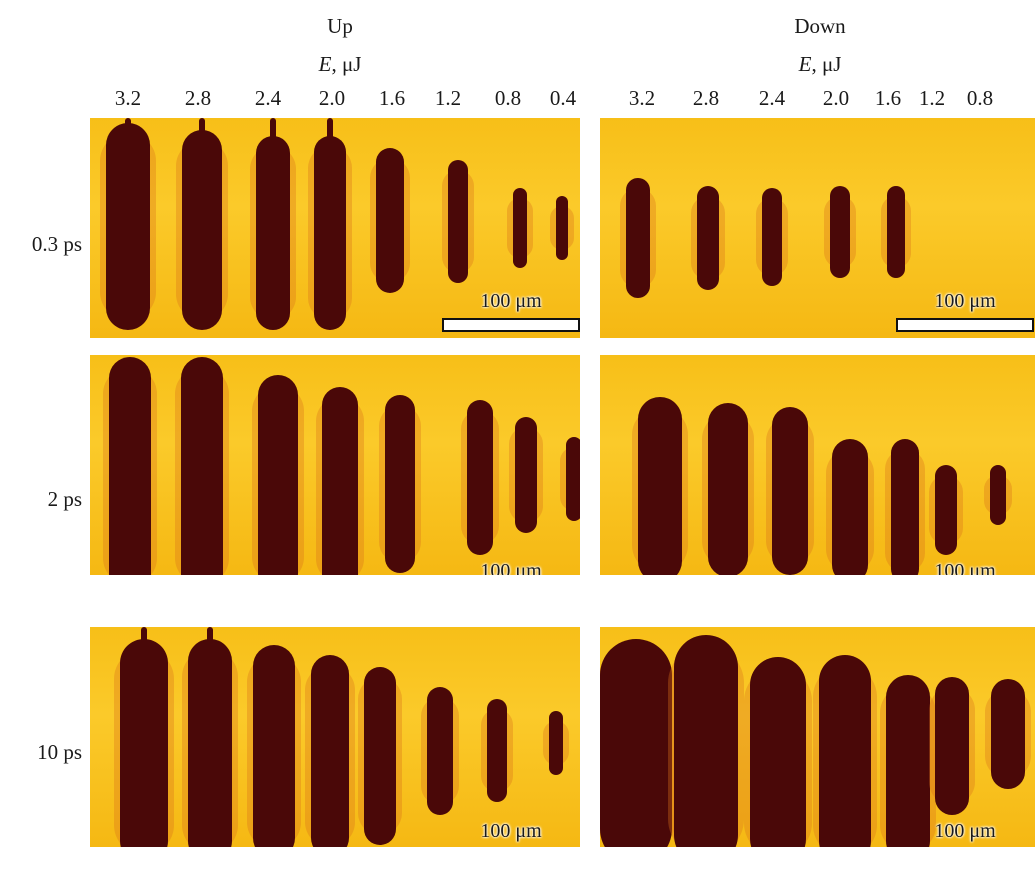 This screenshot has width=1035, height=870. I want to click on micrograph-down-10ps: 100 μm, so click(817, 737).